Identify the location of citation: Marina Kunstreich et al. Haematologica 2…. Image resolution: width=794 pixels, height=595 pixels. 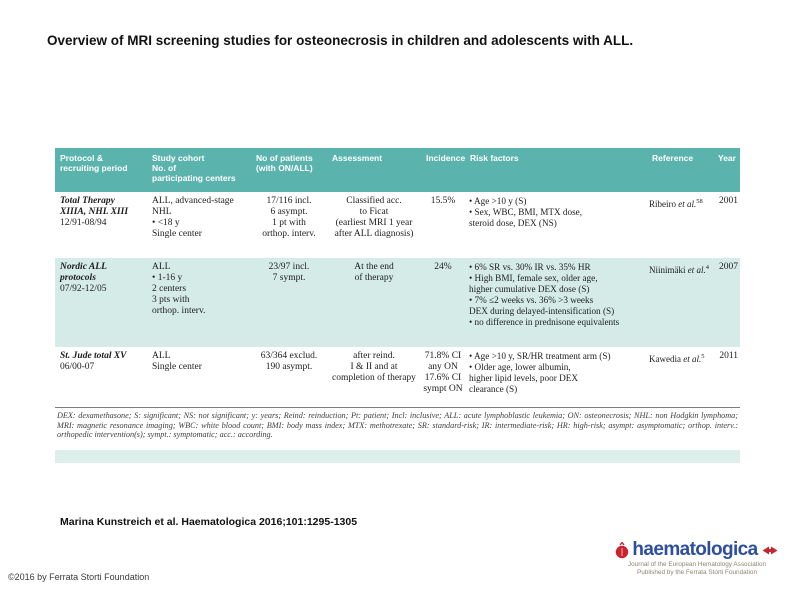
(209, 522).